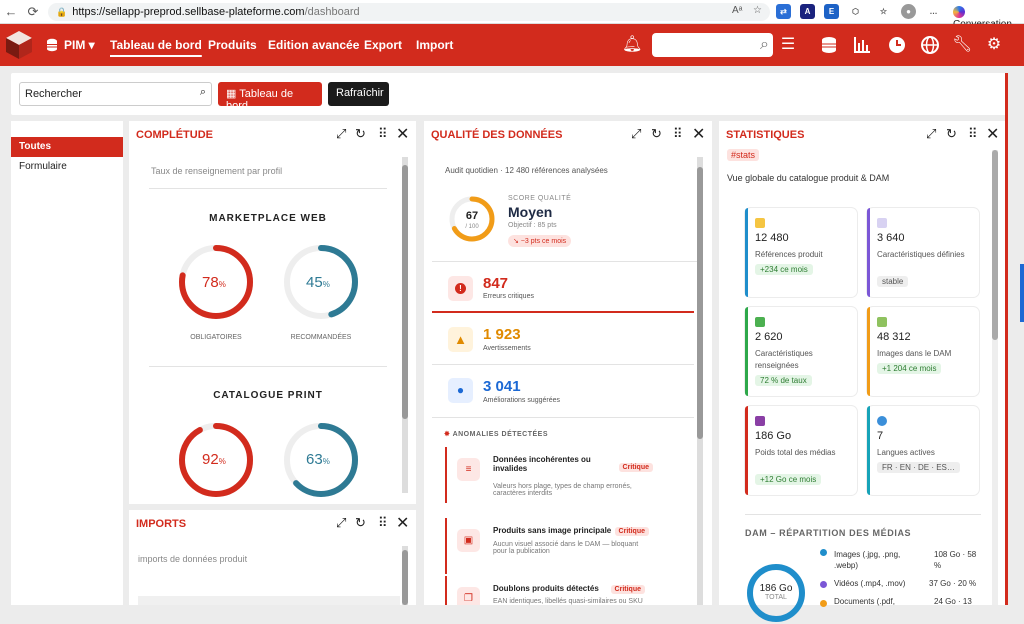 The height and width of the screenshot is (624, 1024). Describe the element at coordinates (530, 212) in the screenshot. I see `score-rating: Moyen` at that location.